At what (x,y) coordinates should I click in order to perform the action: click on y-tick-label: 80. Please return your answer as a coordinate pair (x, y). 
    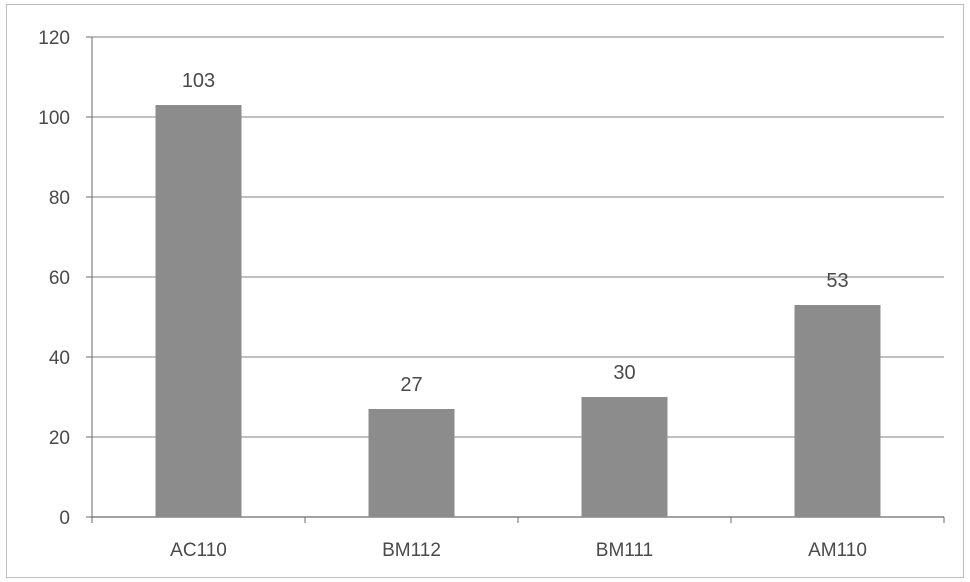
    Looking at the image, I should click on (59, 198).